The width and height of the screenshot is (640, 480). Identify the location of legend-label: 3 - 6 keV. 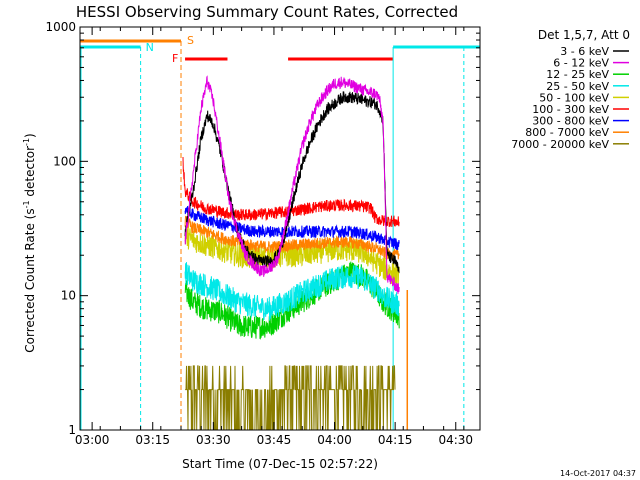
(584, 51).